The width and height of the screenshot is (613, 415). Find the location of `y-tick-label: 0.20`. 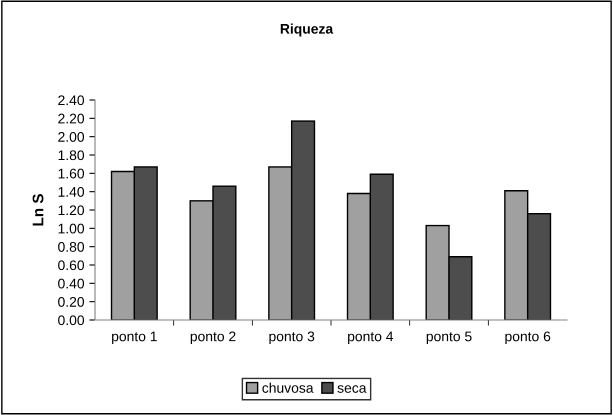

y-tick-label: 0.20 is located at coordinates (71, 302).